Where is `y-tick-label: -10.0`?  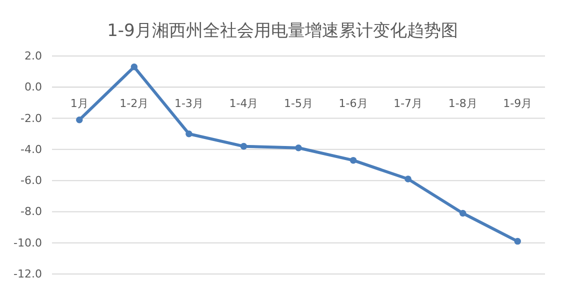 y-tick-label: -10.0 is located at coordinates (28, 243).